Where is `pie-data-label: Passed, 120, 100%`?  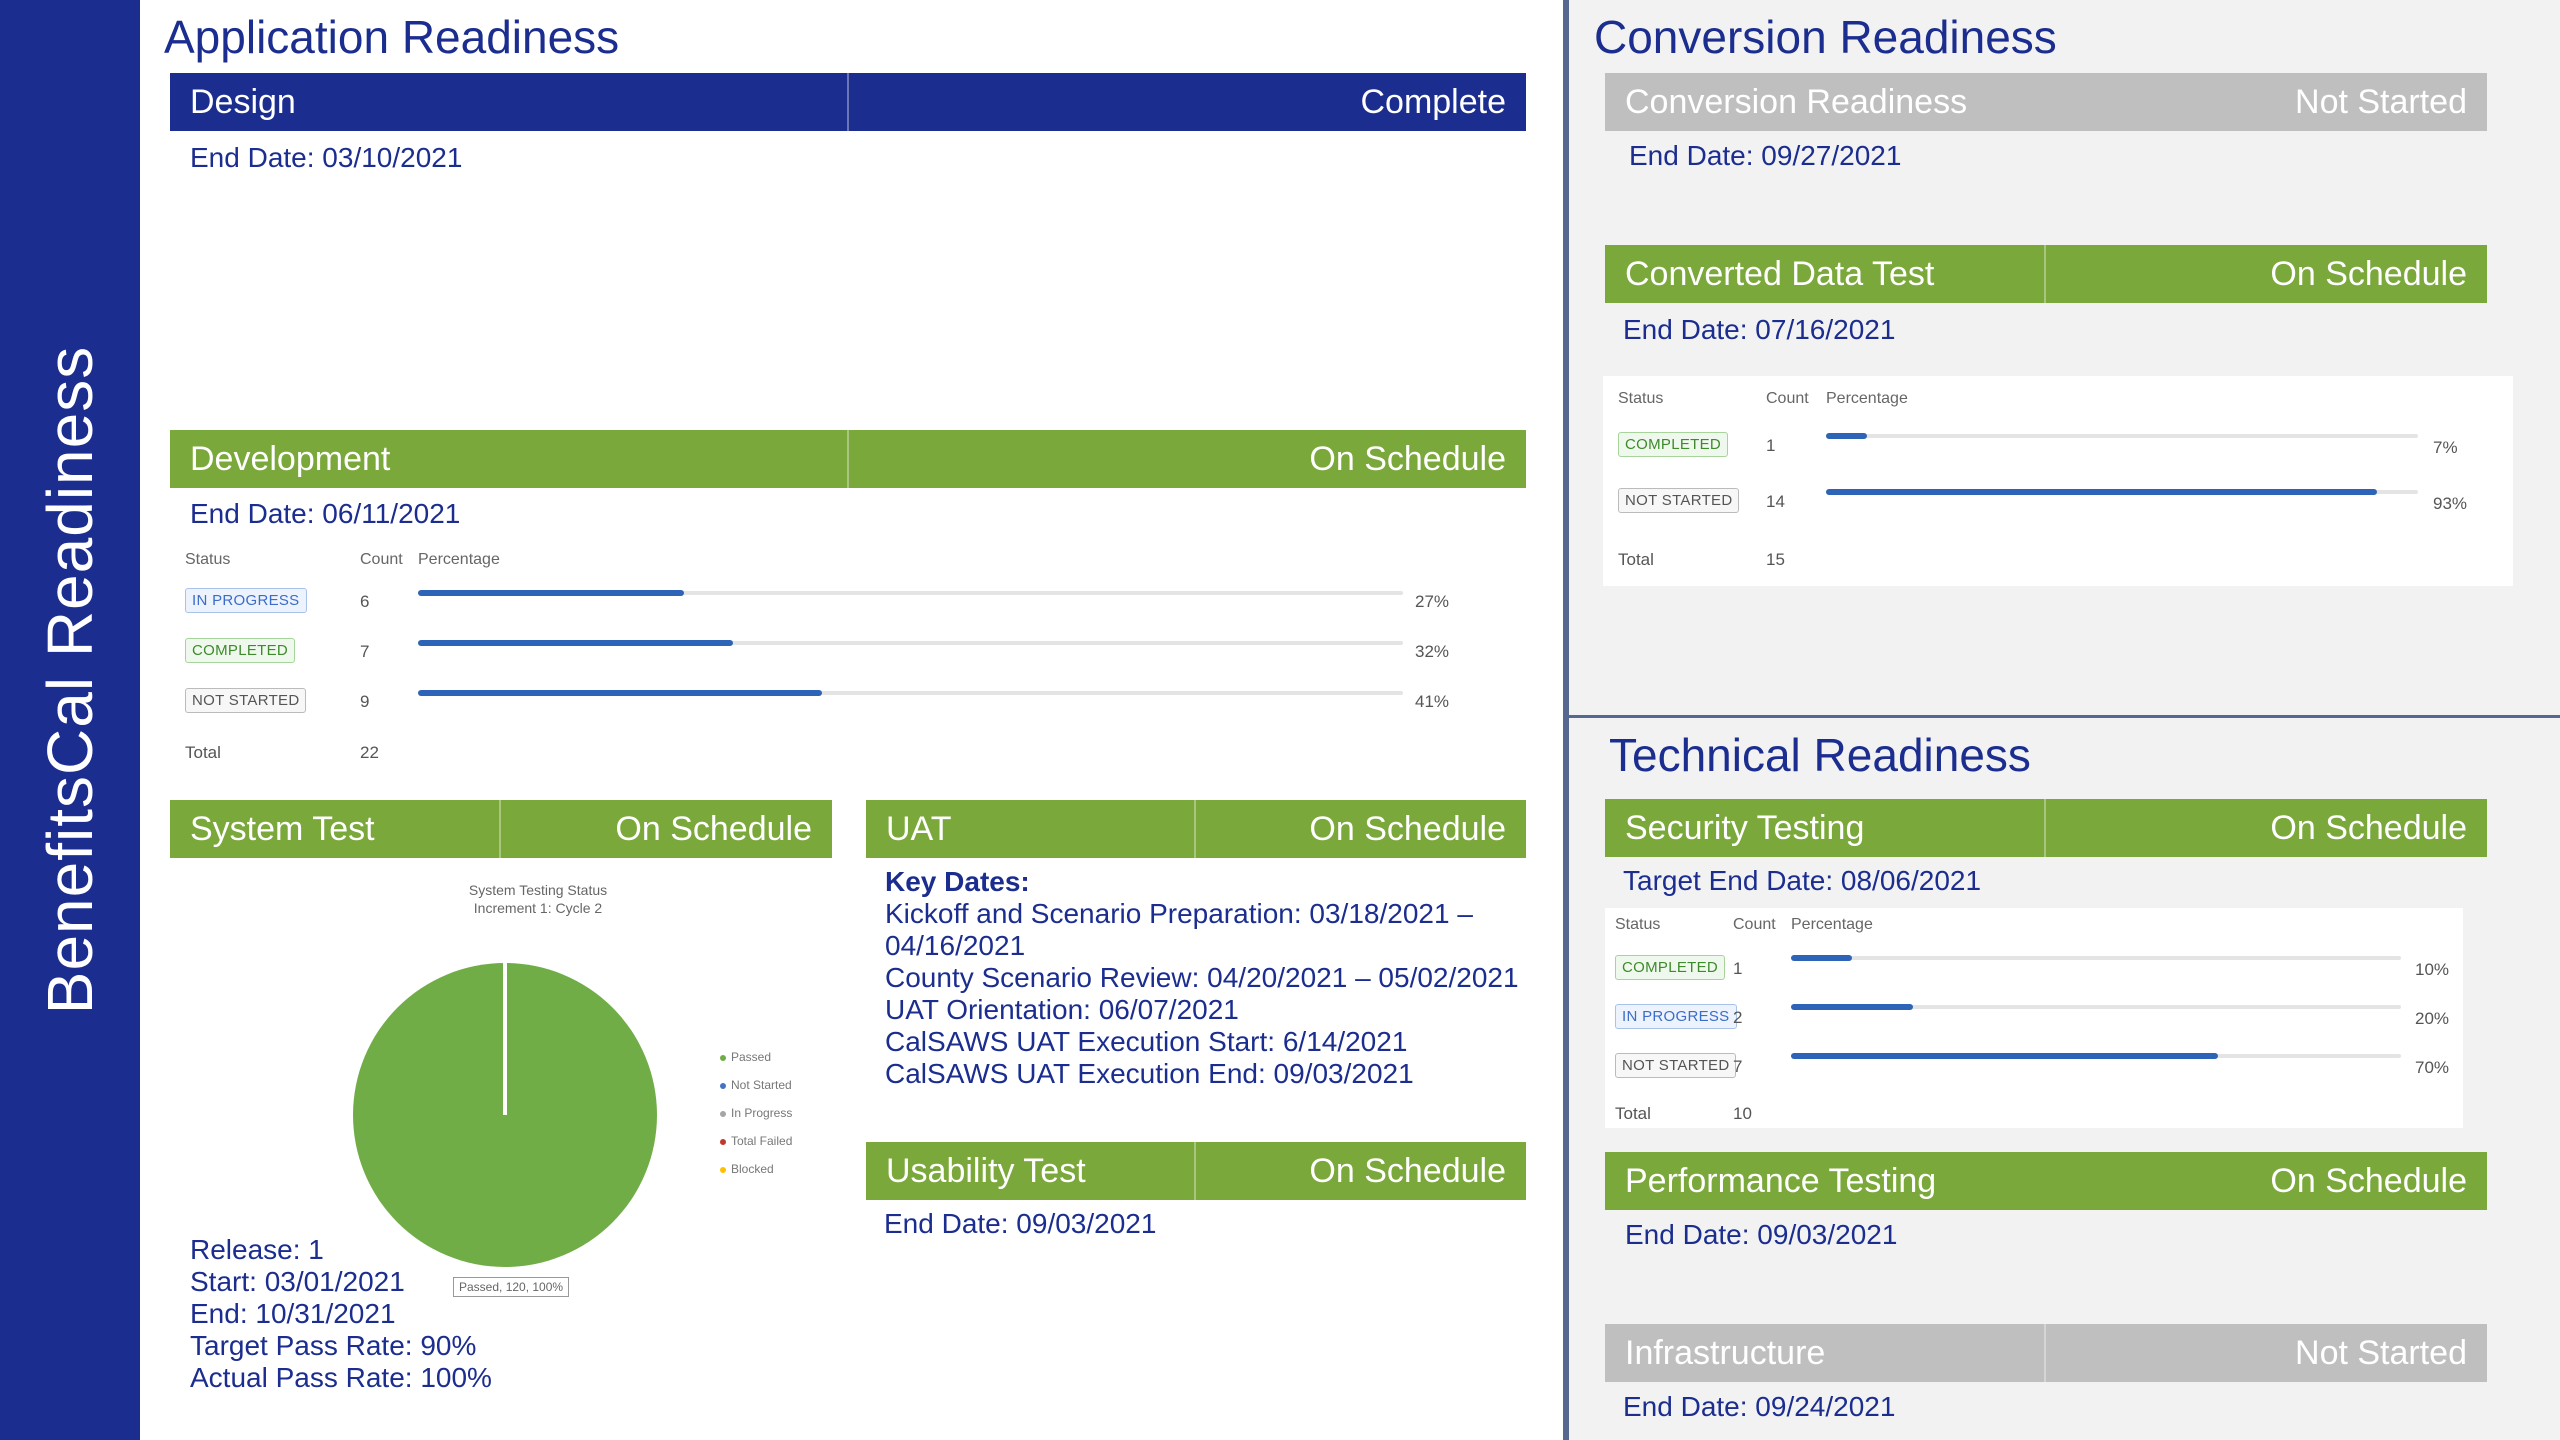 pie-data-label: Passed, 120, 100% is located at coordinates (511, 1287).